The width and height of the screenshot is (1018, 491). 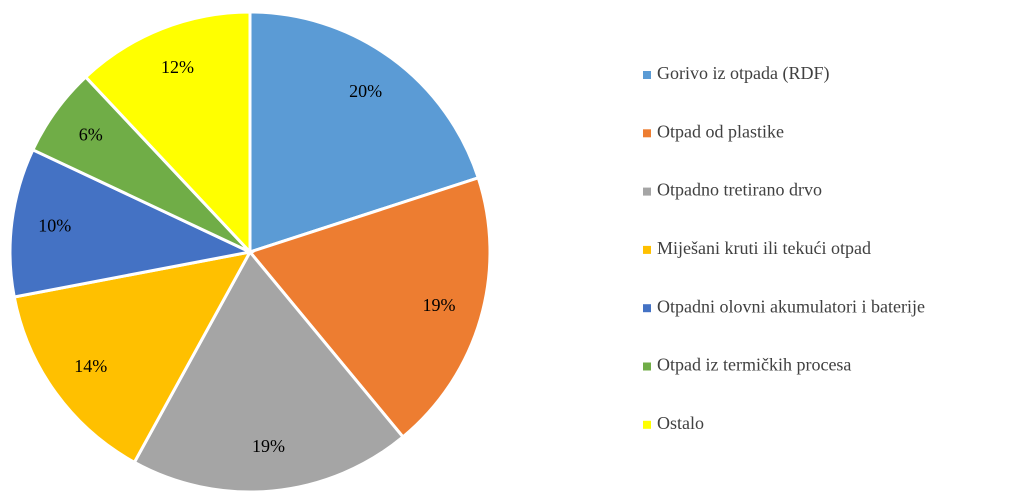 I want to click on data-label: 14%, so click(x=90, y=366).